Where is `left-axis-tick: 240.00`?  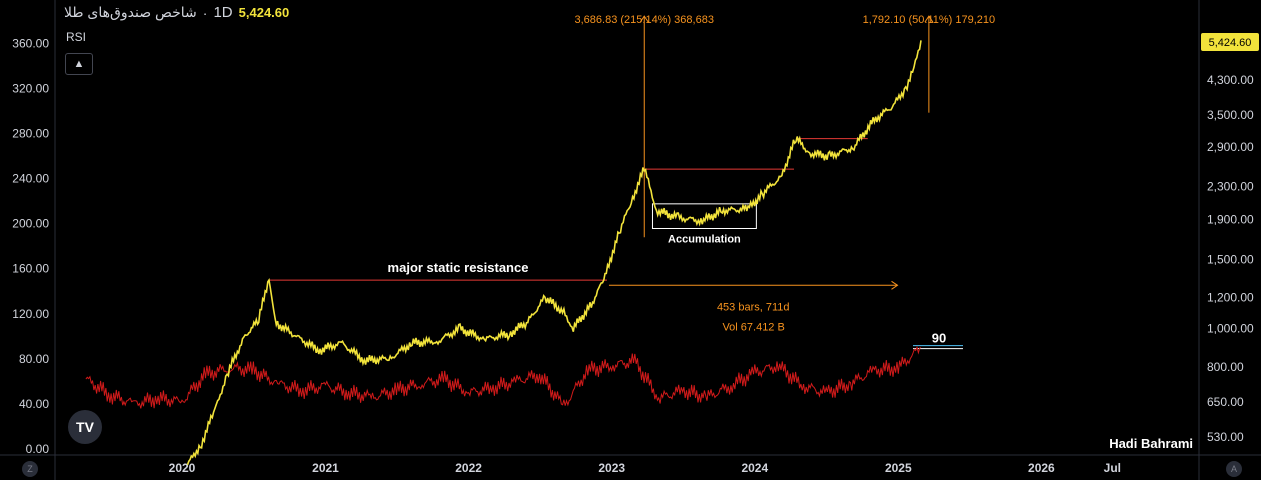
left-axis-tick: 240.00 is located at coordinates (30, 179).